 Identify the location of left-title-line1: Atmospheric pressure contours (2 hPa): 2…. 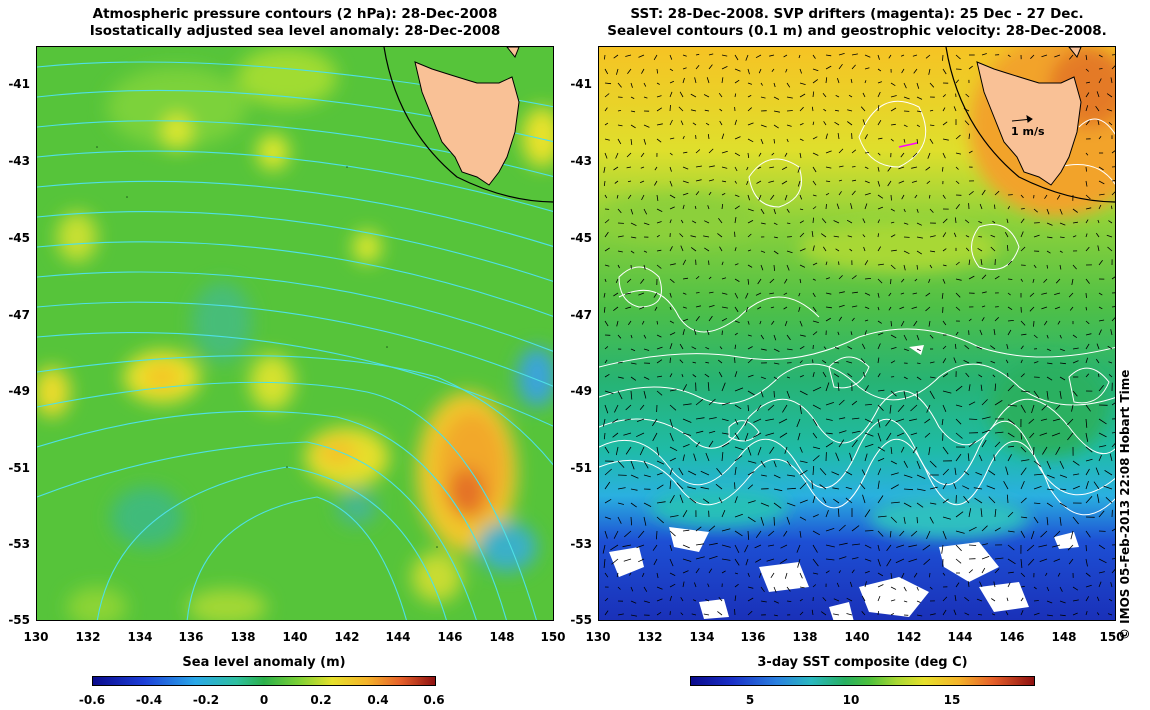
(295, 14).